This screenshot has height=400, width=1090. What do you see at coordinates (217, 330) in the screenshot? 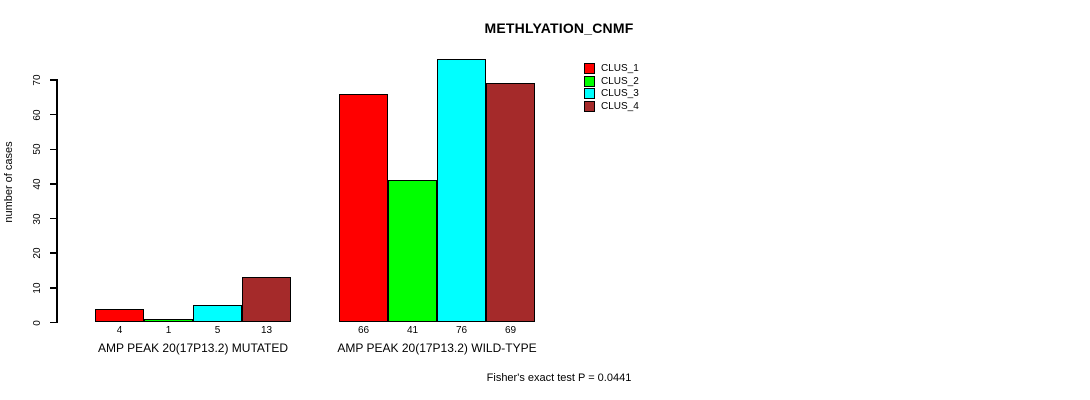
I see `bar-value-label: 5` at bounding box center [217, 330].